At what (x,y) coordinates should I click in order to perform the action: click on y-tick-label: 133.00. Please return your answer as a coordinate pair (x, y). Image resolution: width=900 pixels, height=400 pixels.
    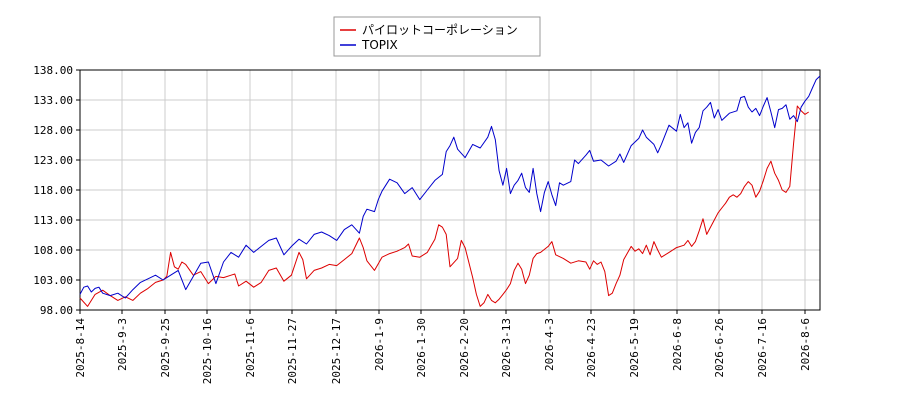
    Looking at the image, I should click on (53, 100).